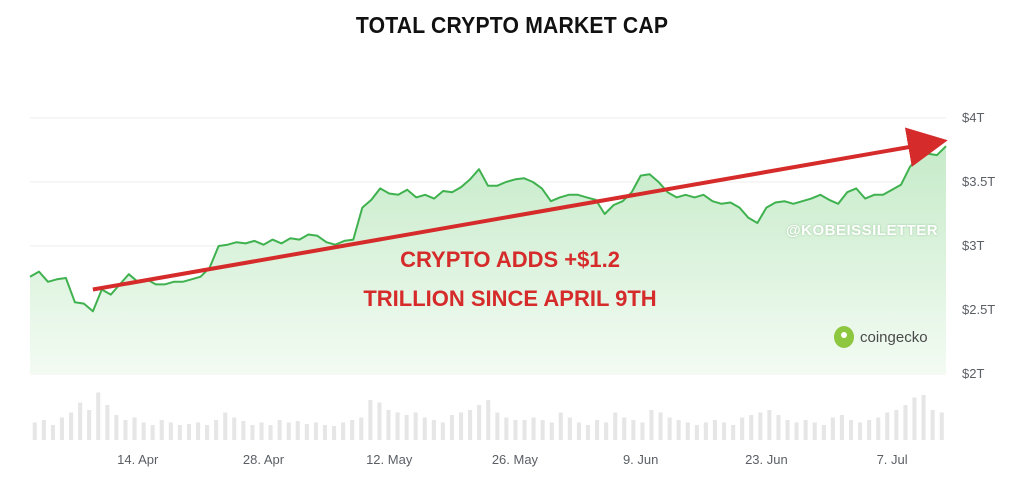 The height and width of the screenshot is (480, 1024). Describe the element at coordinates (973, 245) in the screenshot. I see `y-tick-label: $3T` at that location.